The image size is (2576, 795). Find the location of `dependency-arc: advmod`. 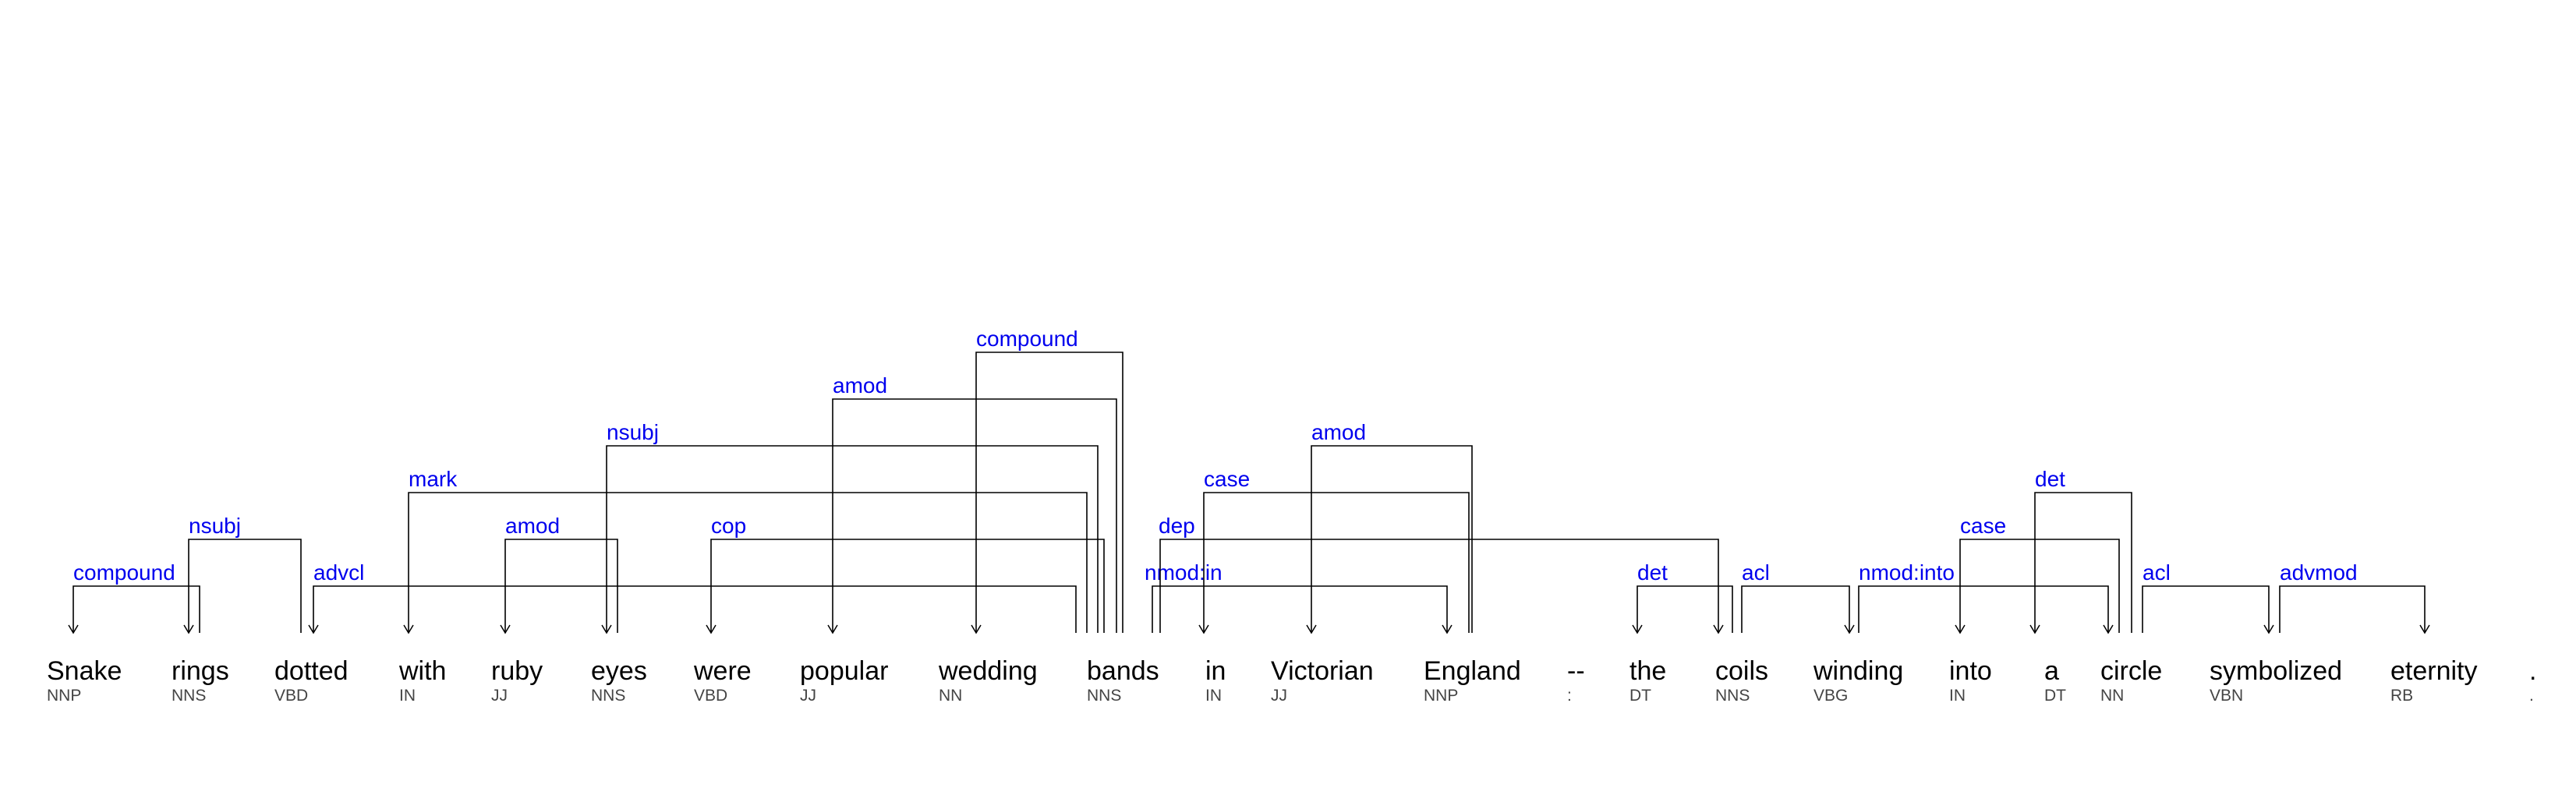

dependency-arc: advmod is located at coordinates (2354, 597).